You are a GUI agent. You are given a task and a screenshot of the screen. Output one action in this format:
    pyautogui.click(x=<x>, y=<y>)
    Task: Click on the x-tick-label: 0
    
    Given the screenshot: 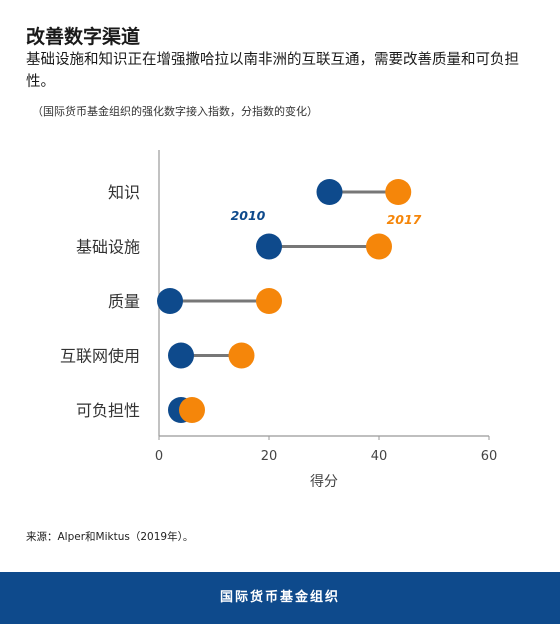 What is the action you would take?
    pyautogui.click(x=159, y=456)
    